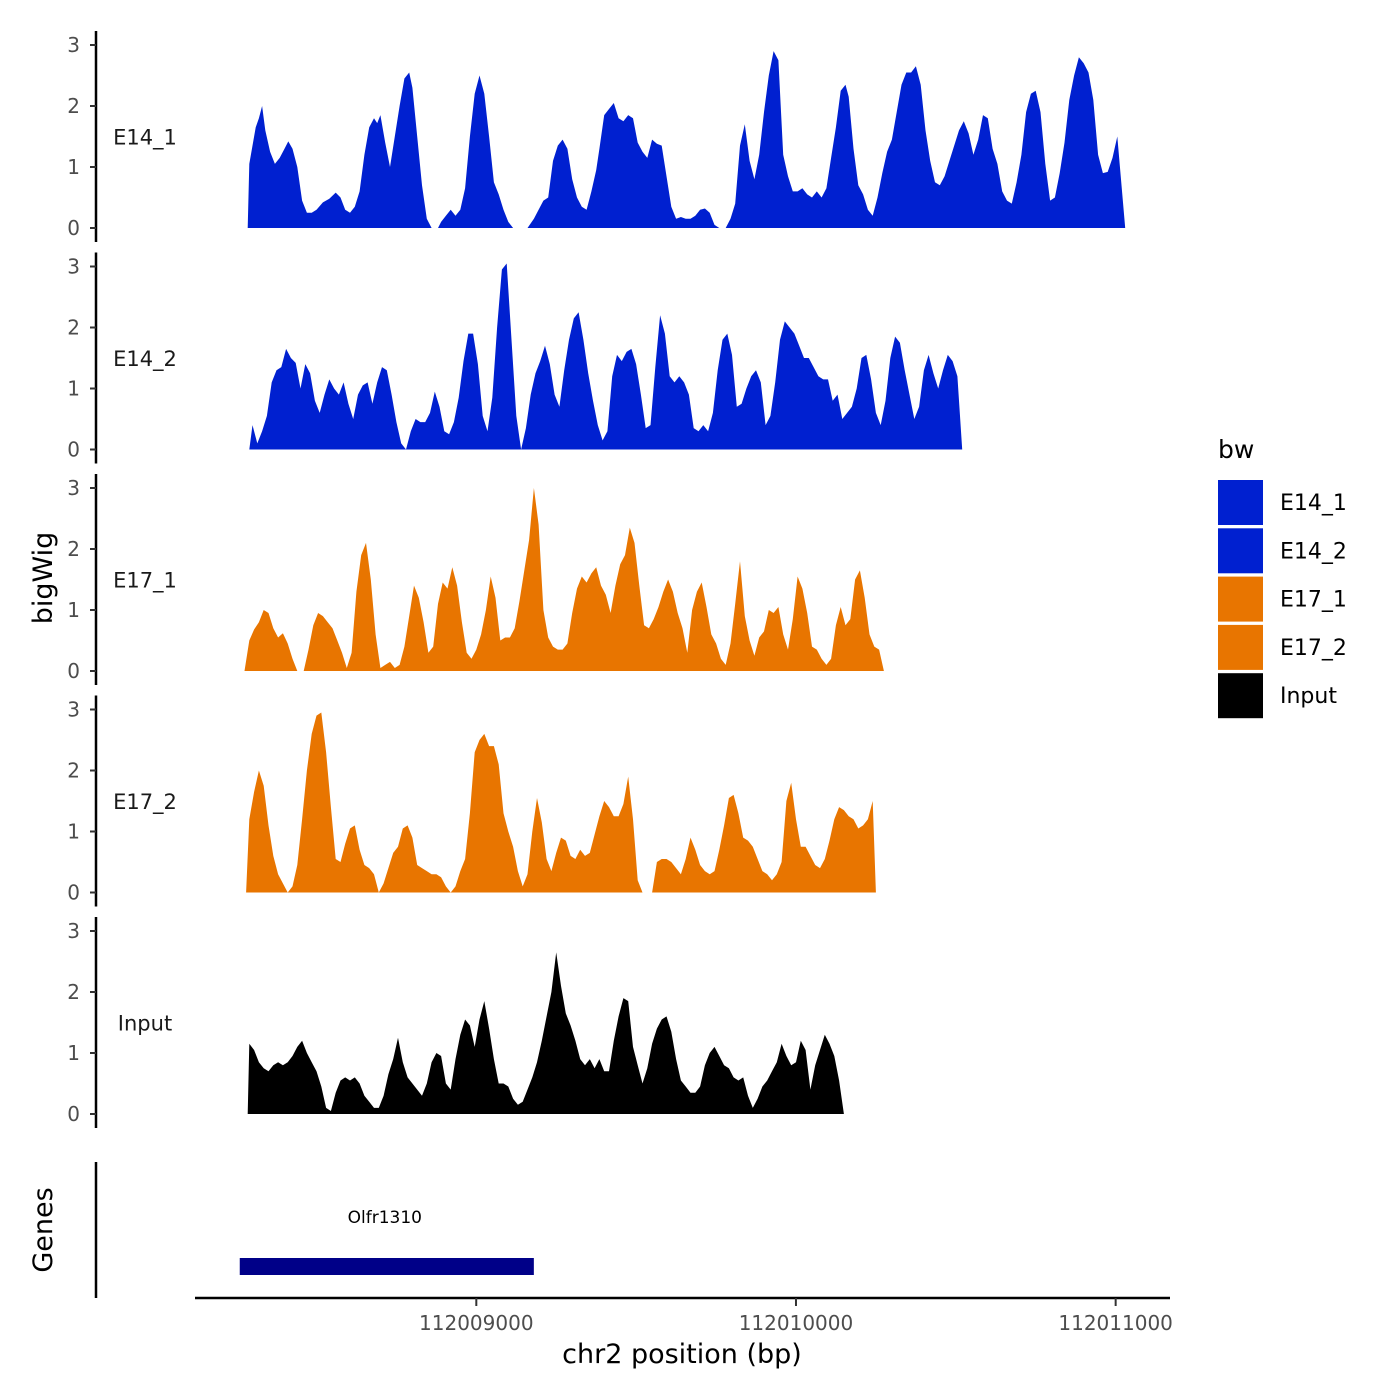 This screenshot has width=1400, height=1400. I want to click on track-e14-1: 0 1 2 3 E14_1, so click(596, 136).